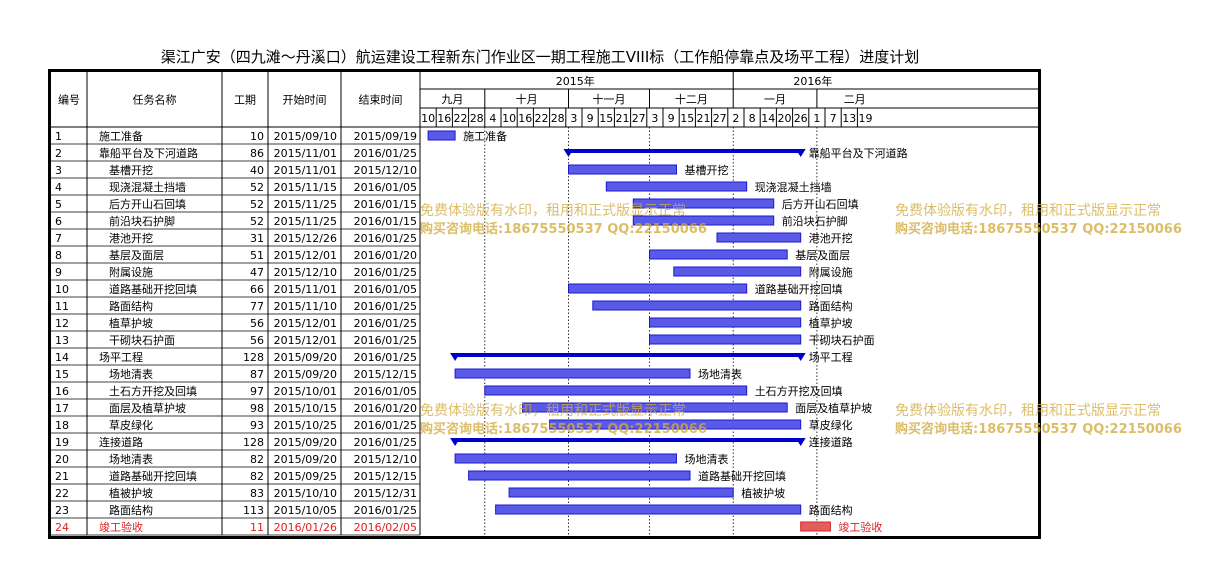  What do you see at coordinates (381, 100) in the screenshot?
I see `header-end: 结束时间` at bounding box center [381, 100].